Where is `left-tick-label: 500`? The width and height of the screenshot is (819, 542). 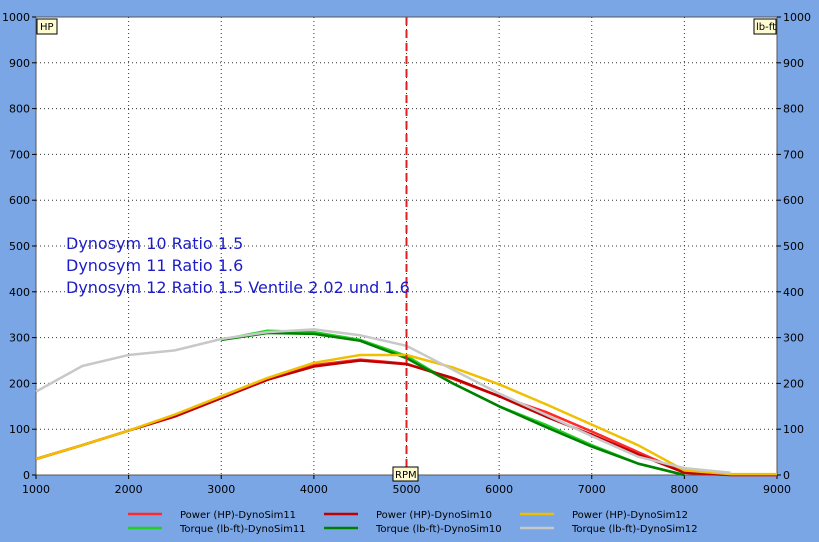
left-tick-label: 500 is located at coordinates (19, 246).